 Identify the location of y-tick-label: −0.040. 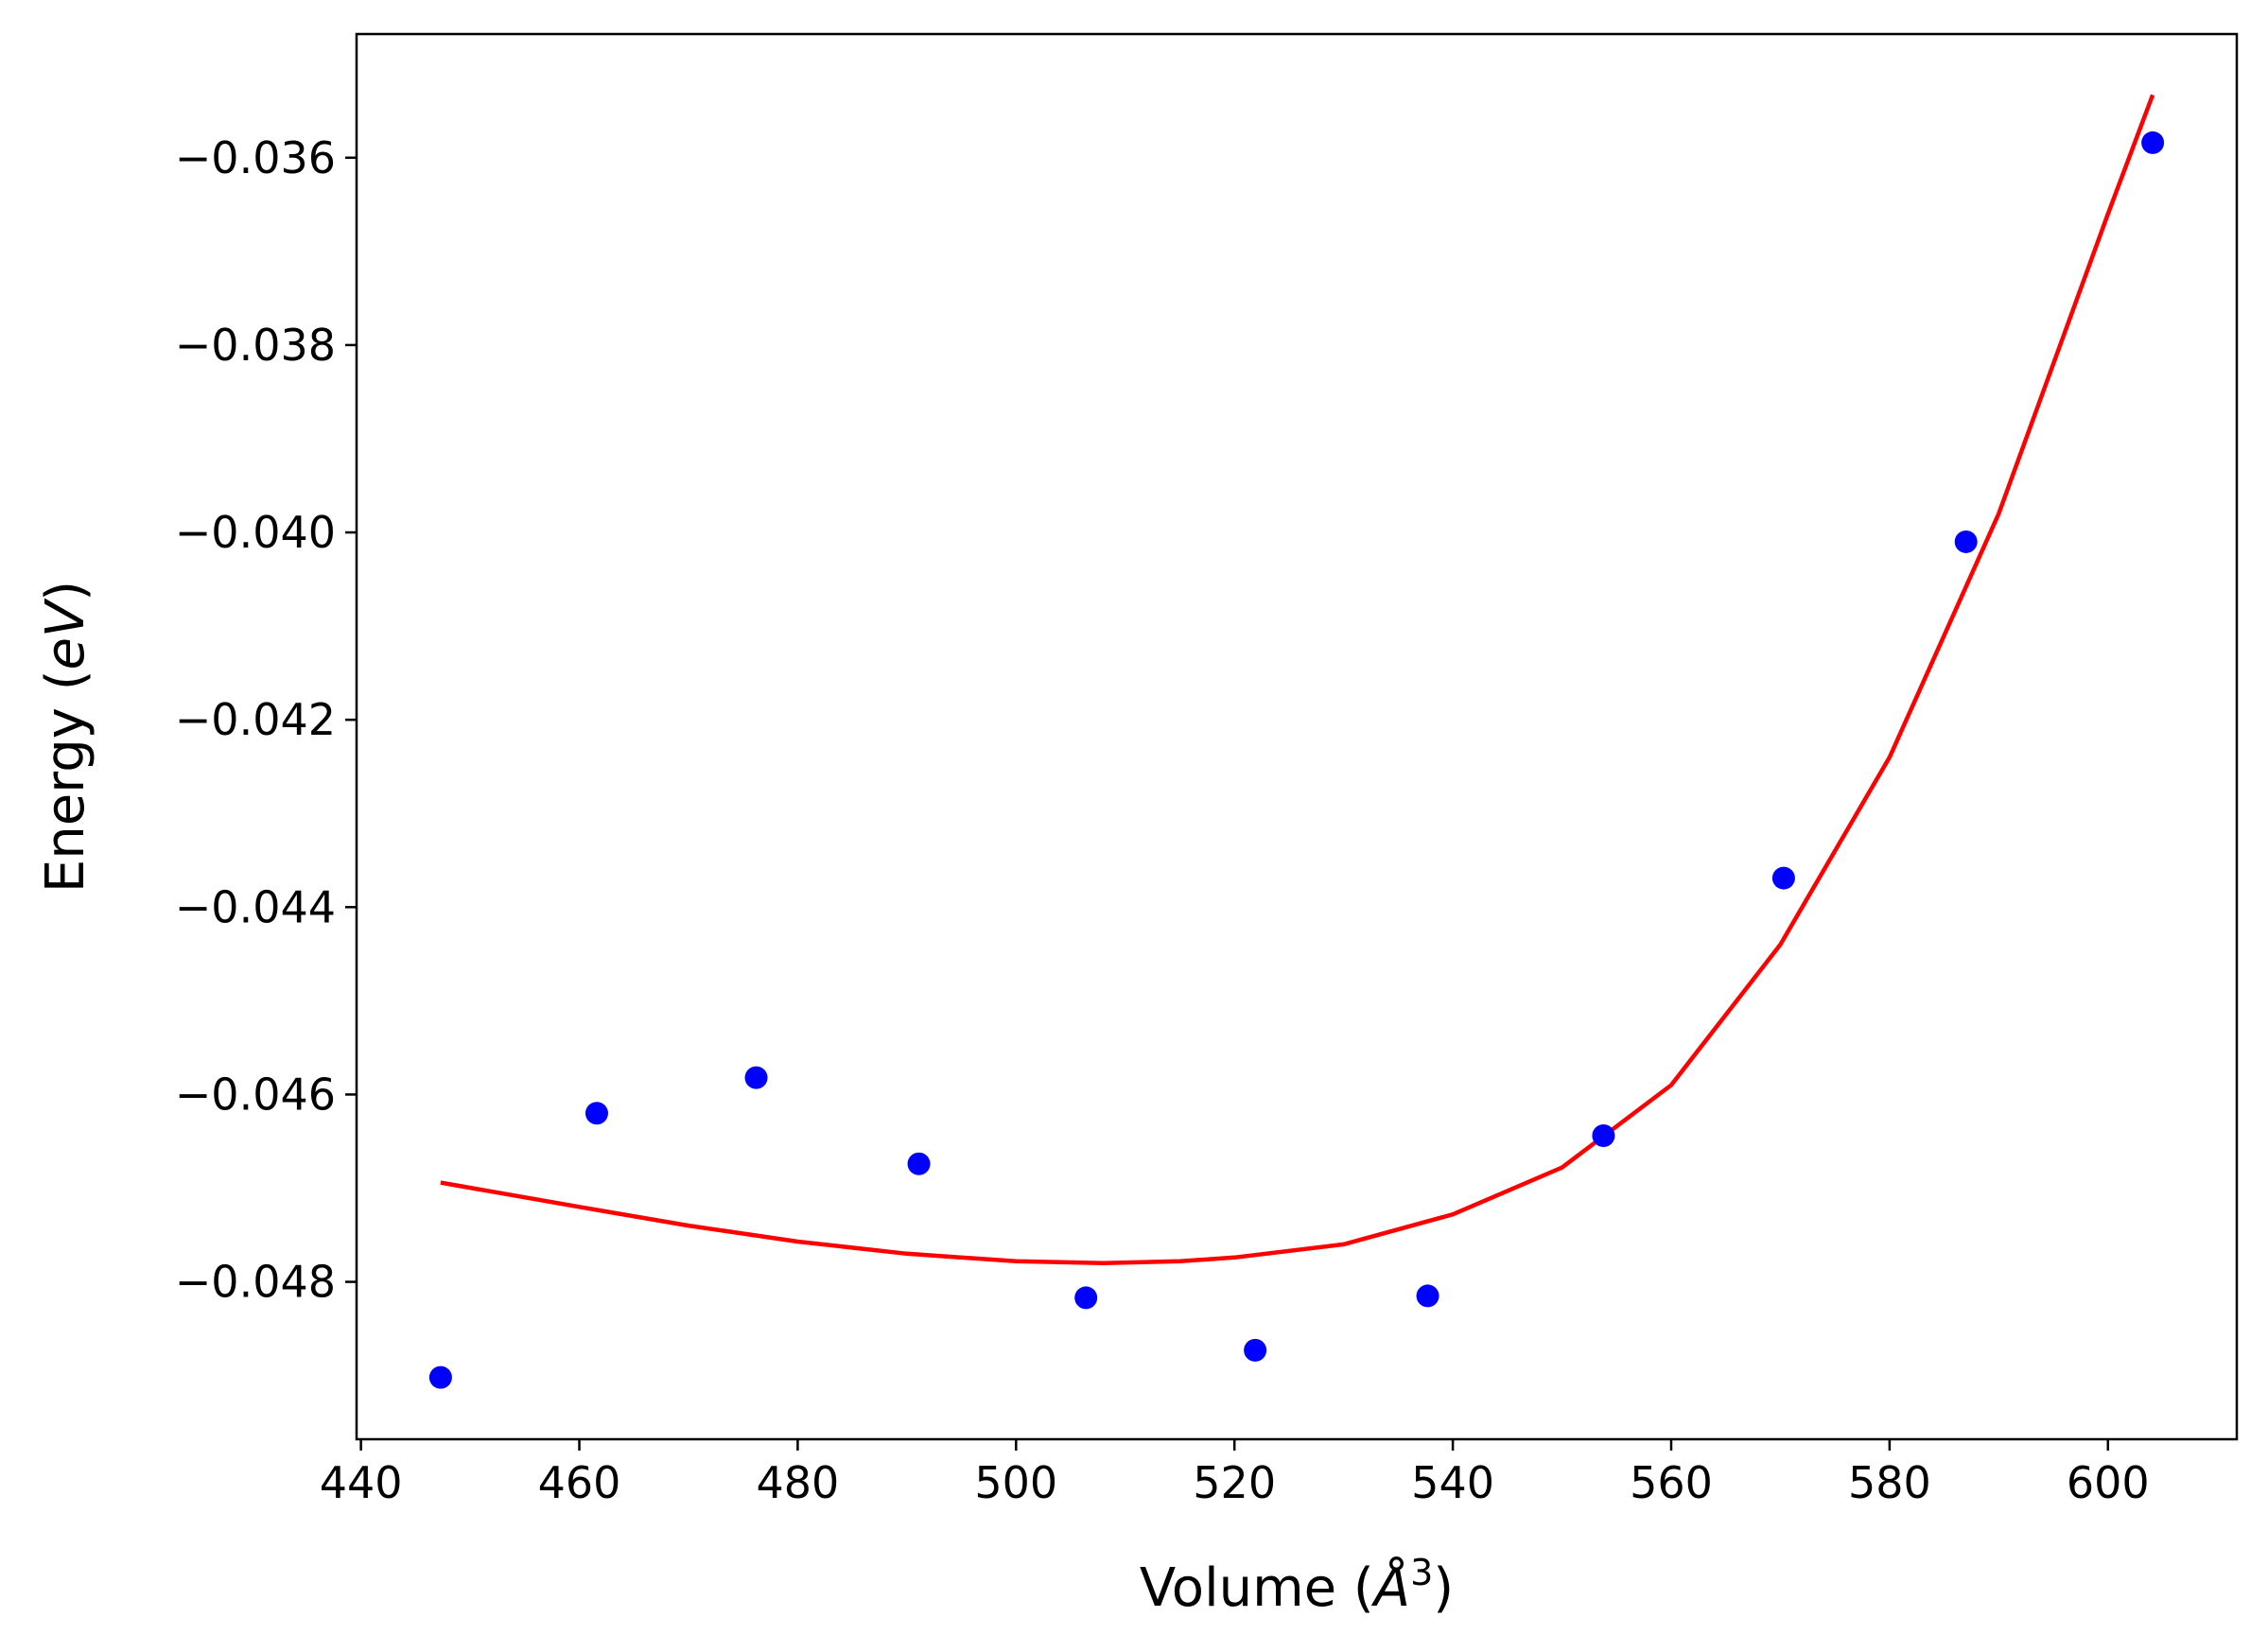
(255, 532).